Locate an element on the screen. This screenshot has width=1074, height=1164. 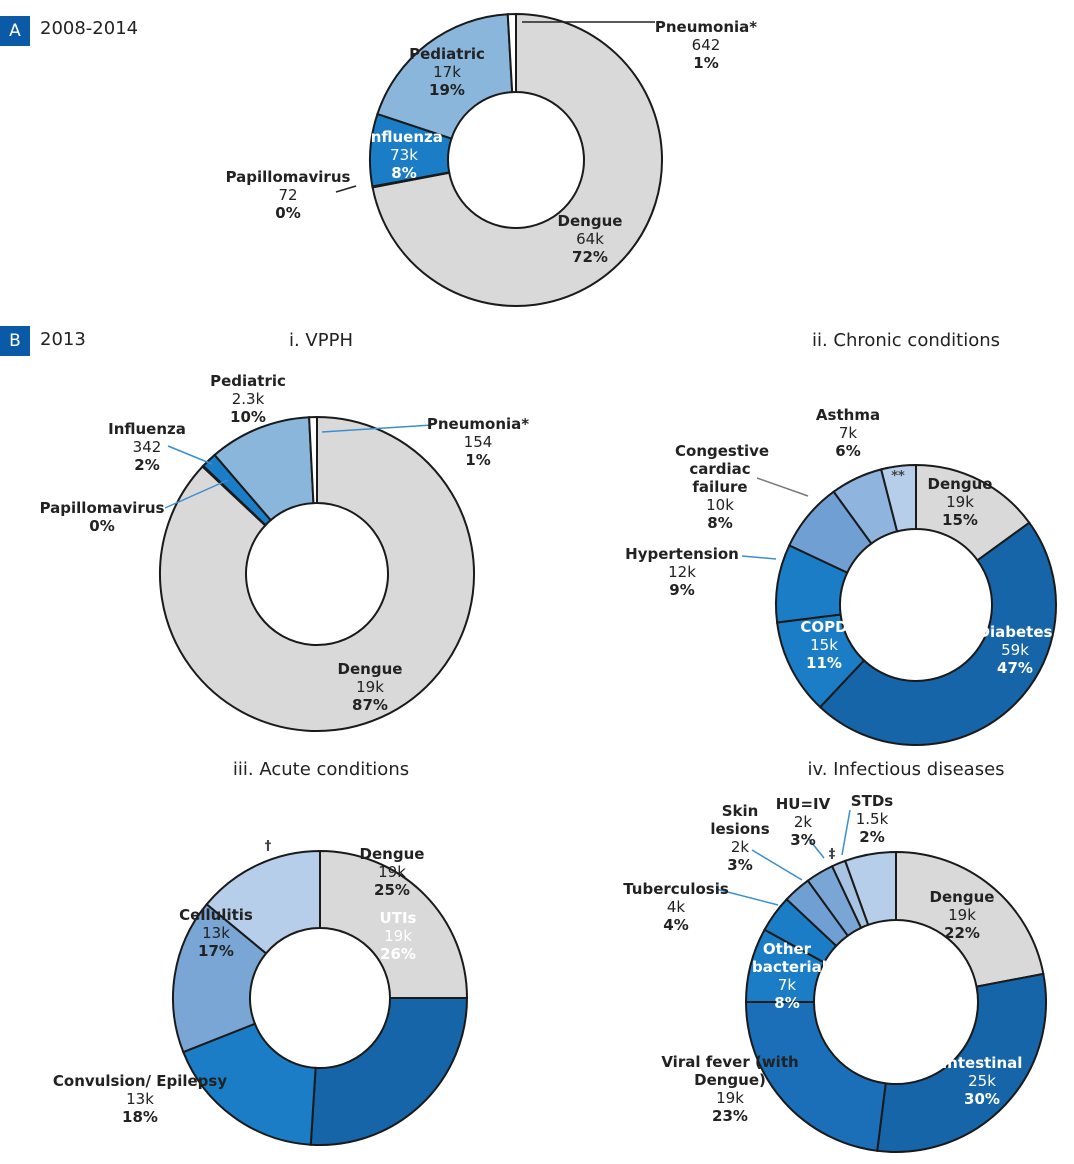
label-percent-label: 47% is located at coordinates (1015, 668).